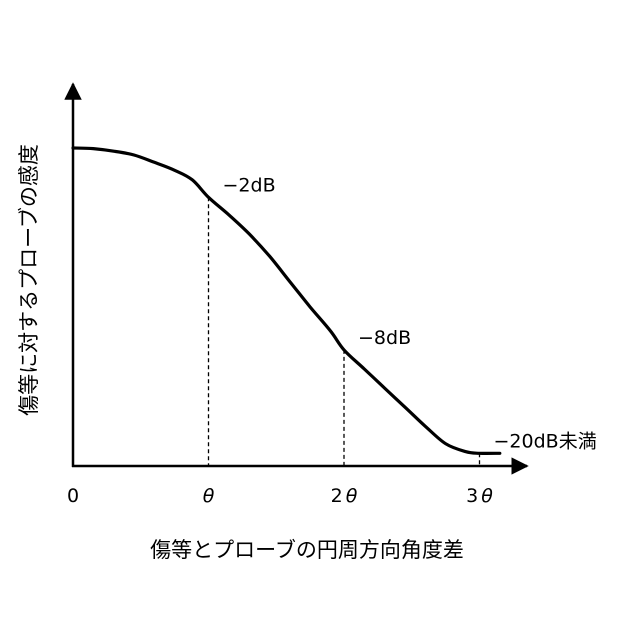 This screenshot has height=640, width=640. Describe the element at coordinates (29, 280) in the screenshot. I see `y-axis-title: 傷等に対するプローブの感度` at that location.